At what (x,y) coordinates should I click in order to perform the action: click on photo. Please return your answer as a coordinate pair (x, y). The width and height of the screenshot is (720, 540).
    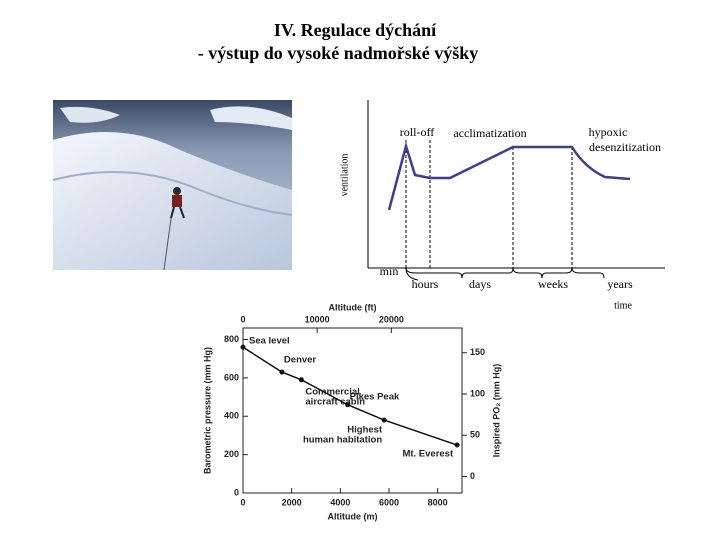
    Looking at the image, I should click on (172, 185).